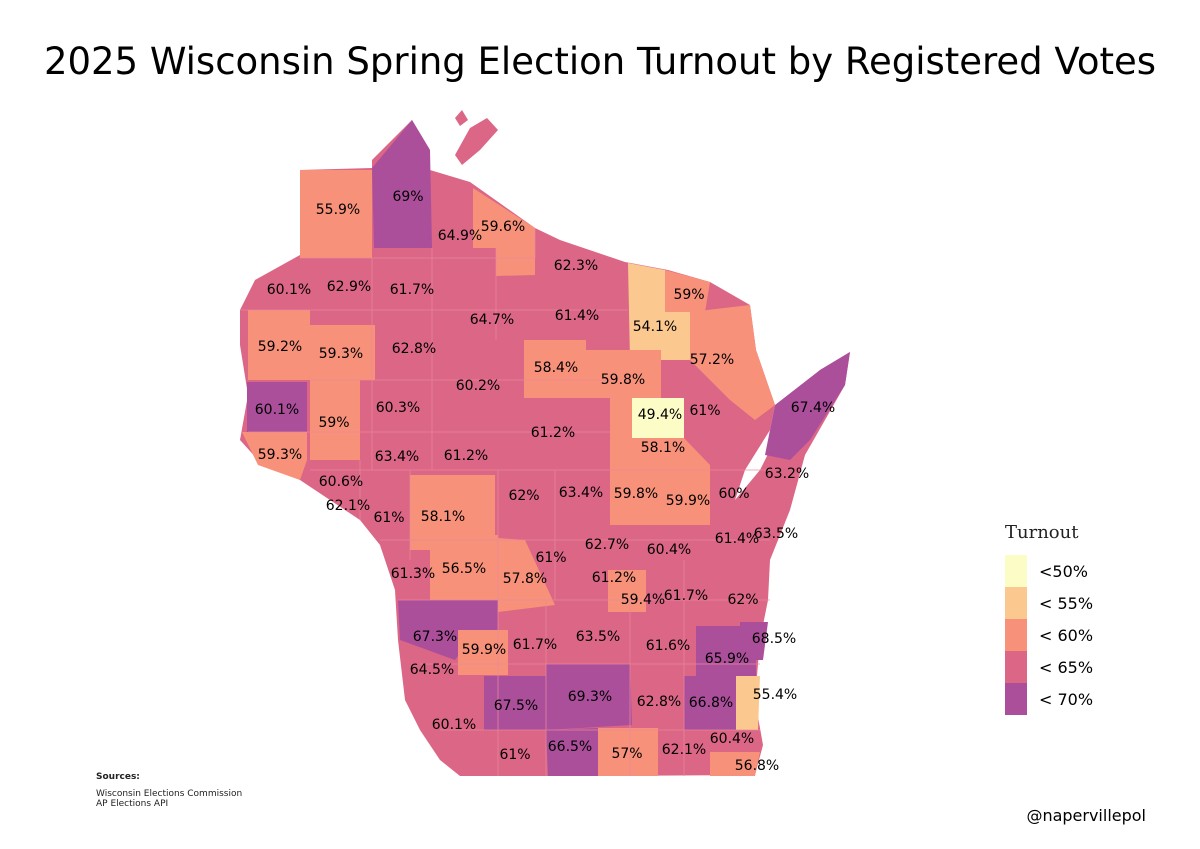 This screenshot has width=1200, height=849. What do you see at coordinates (757, 766) in the screenshot?
I see `county-turnout-label: 56.8%` at bounding box center [757, 766].